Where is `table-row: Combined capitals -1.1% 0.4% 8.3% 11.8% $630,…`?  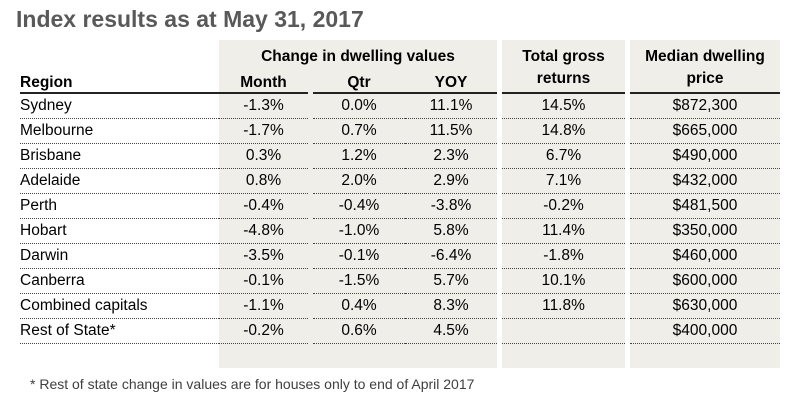
table-row: Combined capitals -1.1% 0.4% 8.3% 11.8% $630,… is located at coordinates (400, 306).